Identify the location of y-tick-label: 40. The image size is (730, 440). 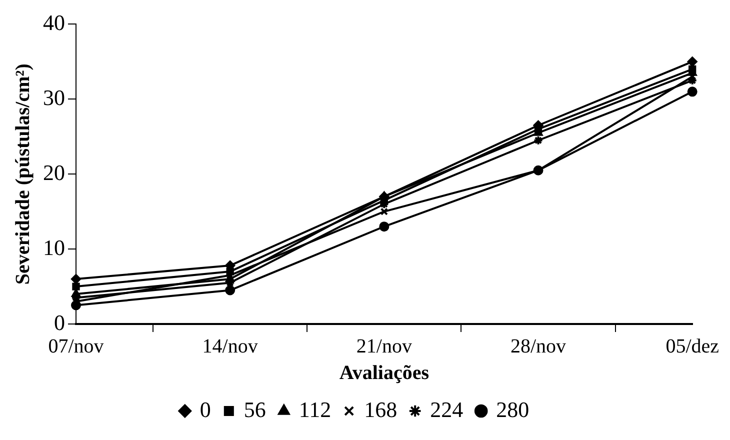
(54, 22).